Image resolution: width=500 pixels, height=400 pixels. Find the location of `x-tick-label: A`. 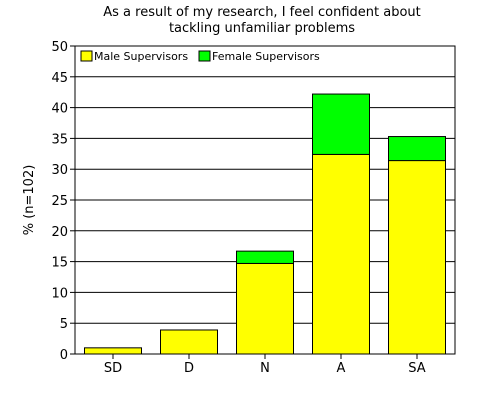

x-tick-label: A is located at coordinates (341, 368).